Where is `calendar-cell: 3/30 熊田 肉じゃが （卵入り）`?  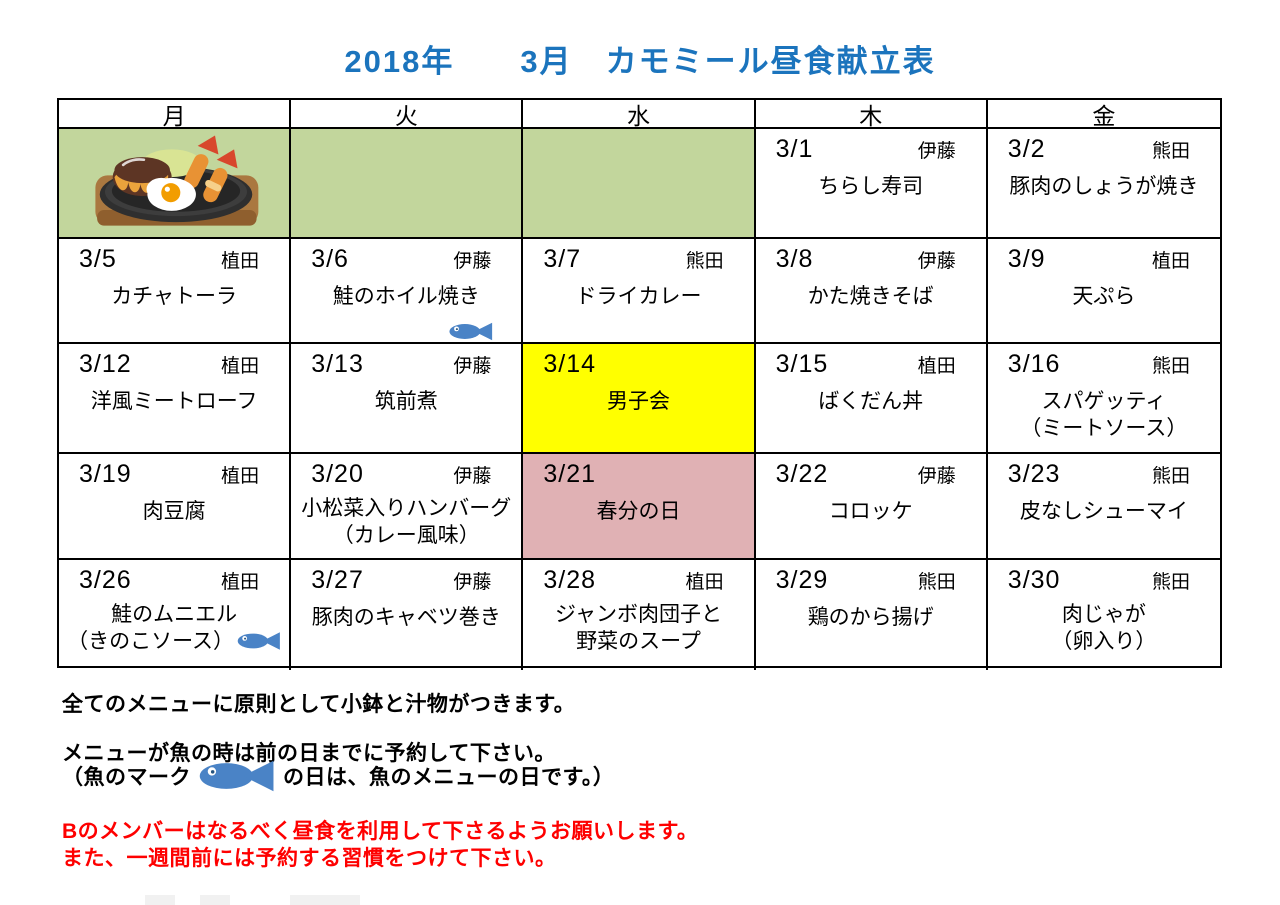 calendar-cell: 3/30 熊田 肉じゃが （卵入り） is located at coordinates (1104, 615).